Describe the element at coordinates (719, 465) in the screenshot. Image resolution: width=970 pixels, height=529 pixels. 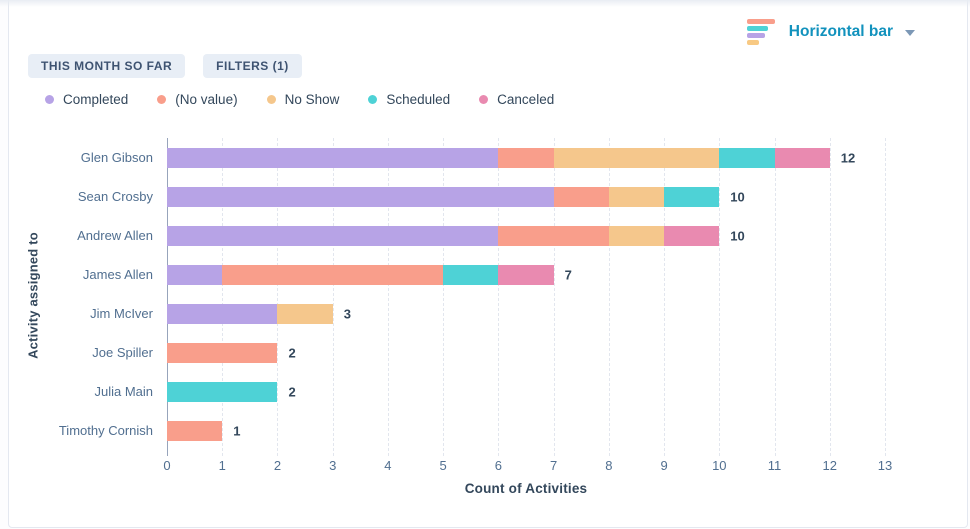
I see `x-tick-label: 10` at that location.